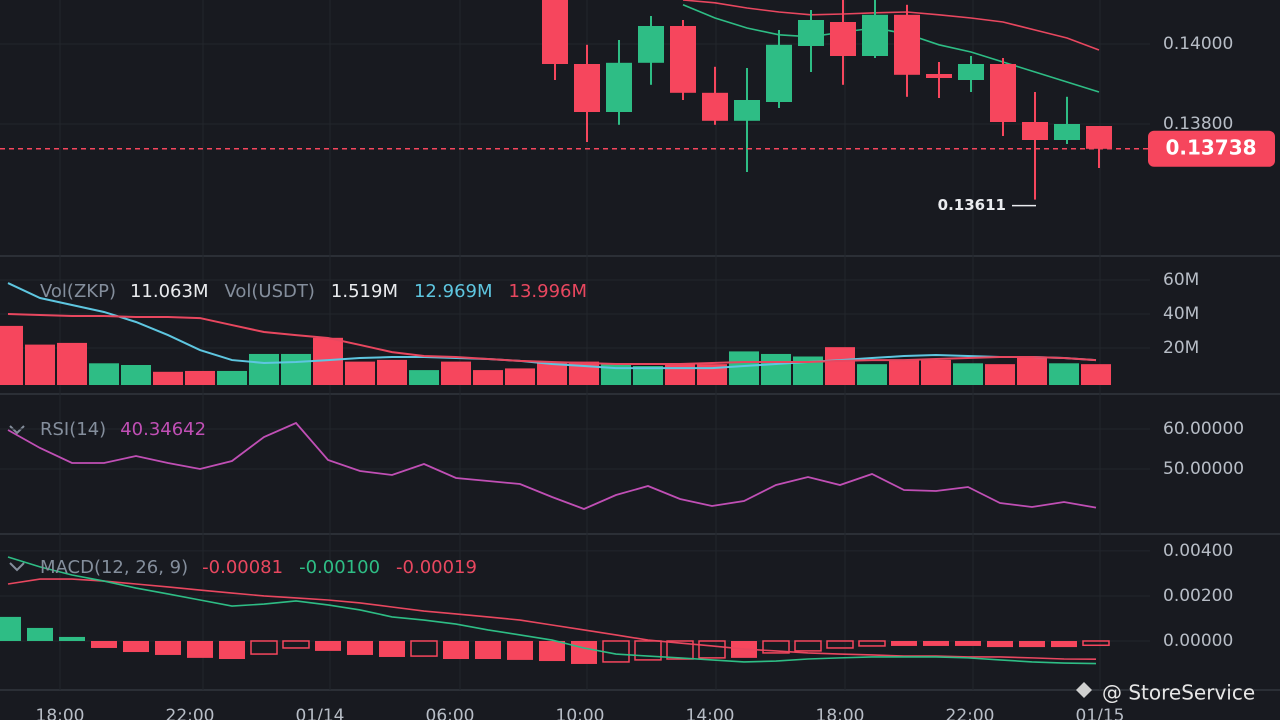 The width and height of the screenshot is (1280, 720). Describe the element at coordinates (114, 567) in the screenshot. I see `indicator-title: MACD(12, 26, 9)` at that location.